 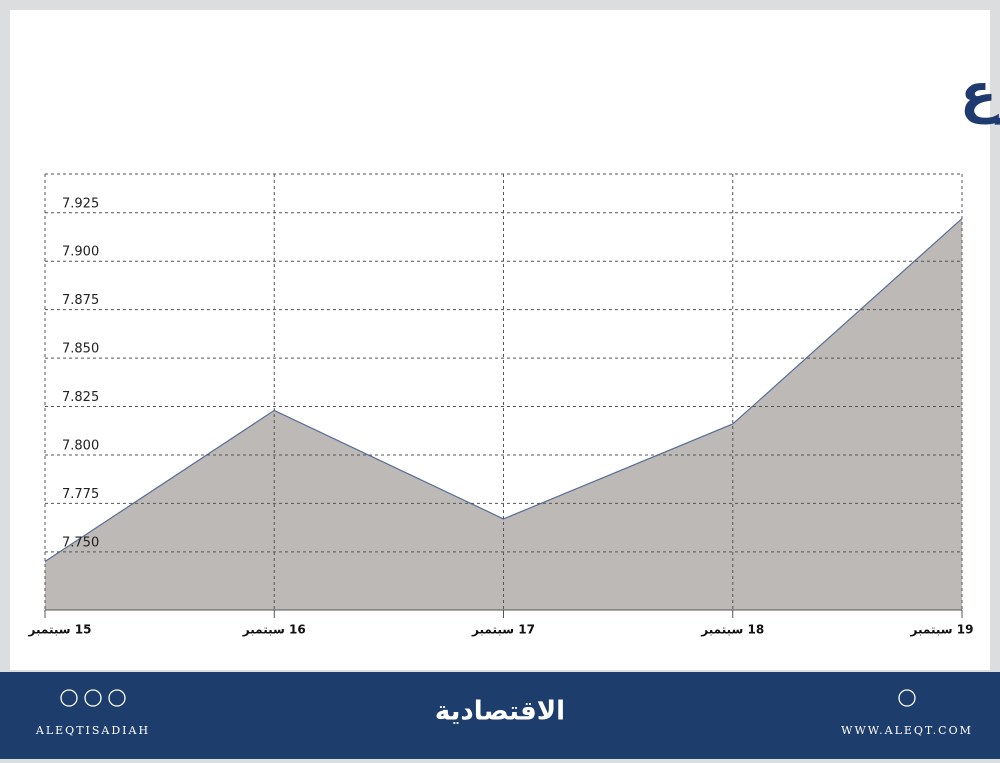 I want to click on x-tick-label: 19 سبتمبر, so click(x=942, y=630).